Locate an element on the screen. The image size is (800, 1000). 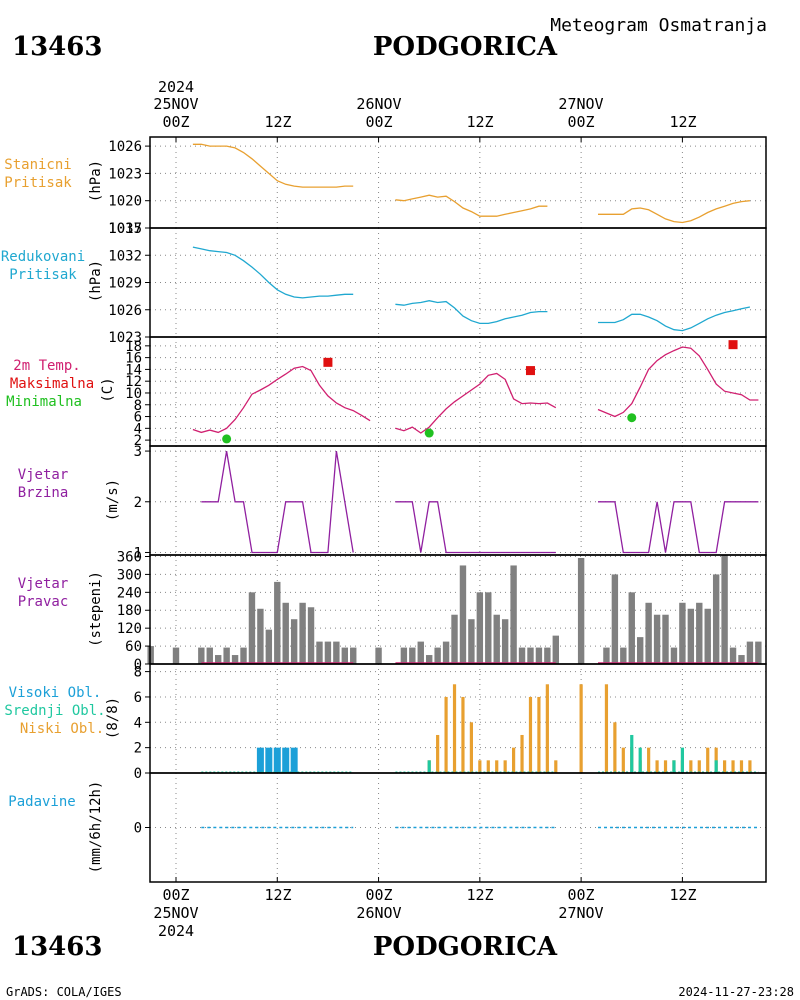
y-tick-label: 360 is located at coordinates (129, 557).